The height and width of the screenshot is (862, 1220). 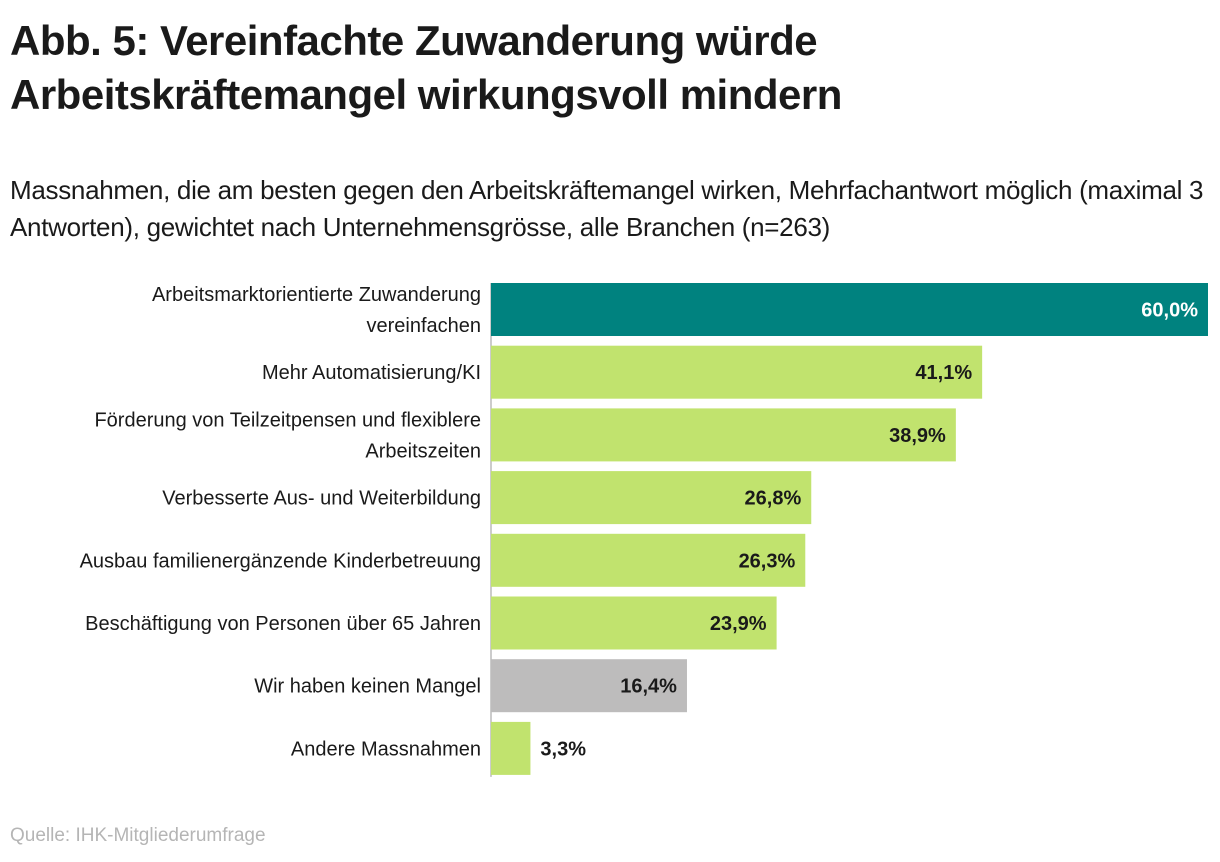 I want to click on value-label: 41,1%, so click(x=943, y=373).